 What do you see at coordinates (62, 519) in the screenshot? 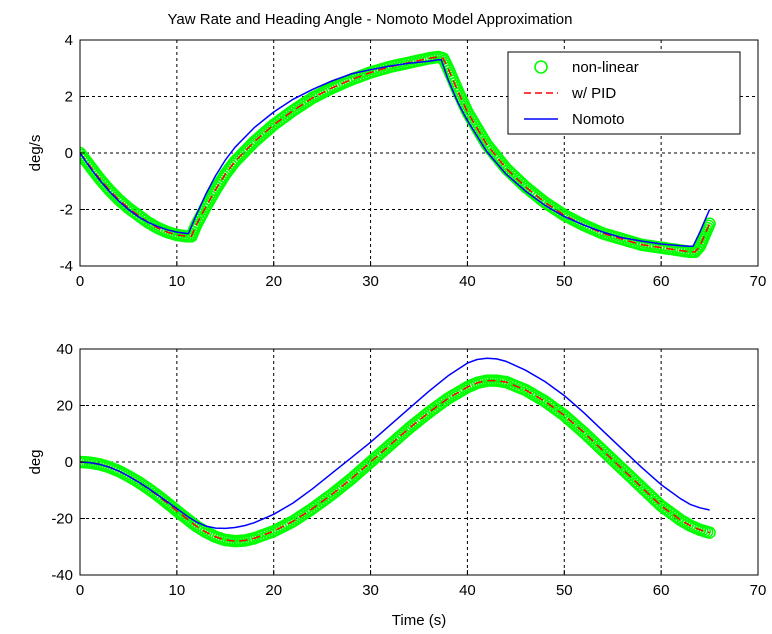
I see `bottom-y-tick-label: -20` at bounding box center [62, 519].